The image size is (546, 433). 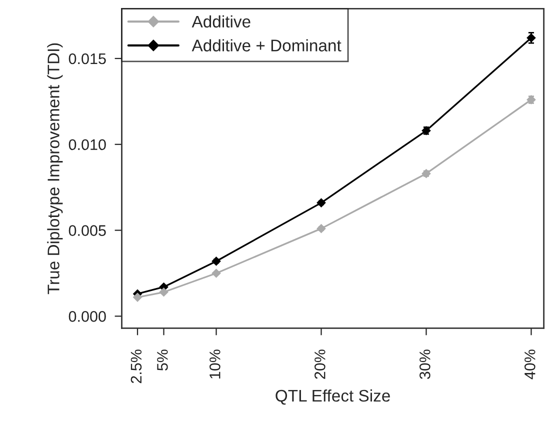 I want to click on x-tick-label: 30%, so click(x=425, y=365).